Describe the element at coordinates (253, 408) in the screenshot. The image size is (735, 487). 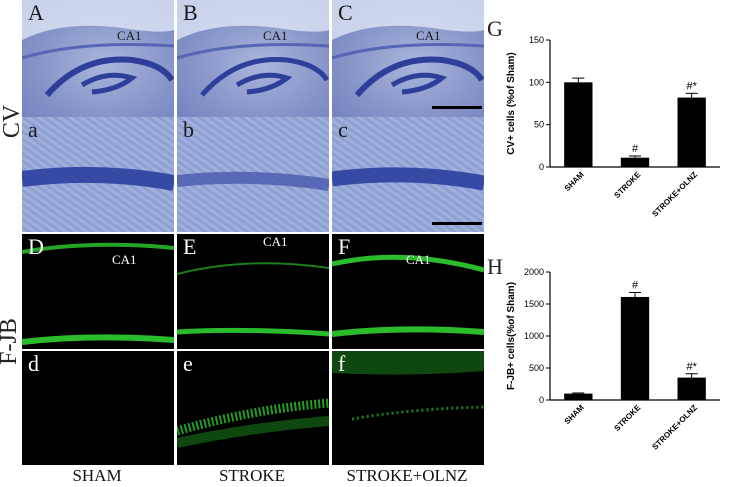
I see `panel-e: e` at that location.